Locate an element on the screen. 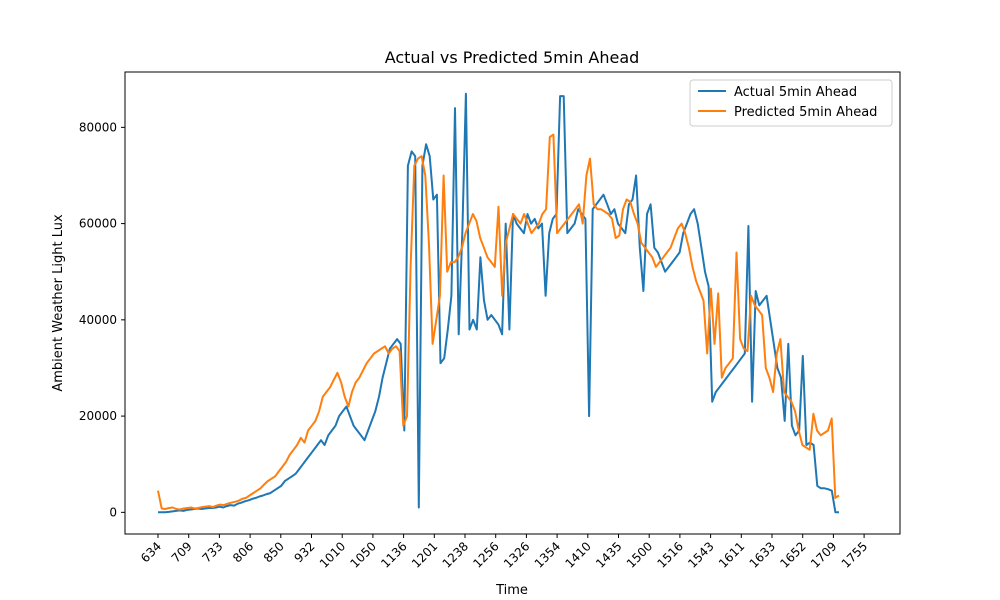 Image resolution: width=1000 pixels, height=600 pixels. x-axis-label: Time is located at coordinates (511, 590).